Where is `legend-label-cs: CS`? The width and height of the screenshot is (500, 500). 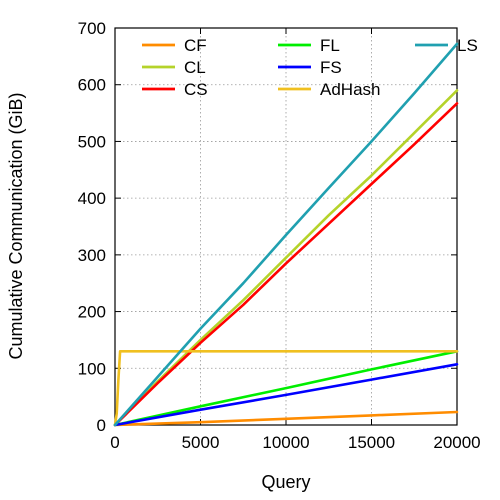 legend-label-cs: CS is located at coordinates (196, 89).